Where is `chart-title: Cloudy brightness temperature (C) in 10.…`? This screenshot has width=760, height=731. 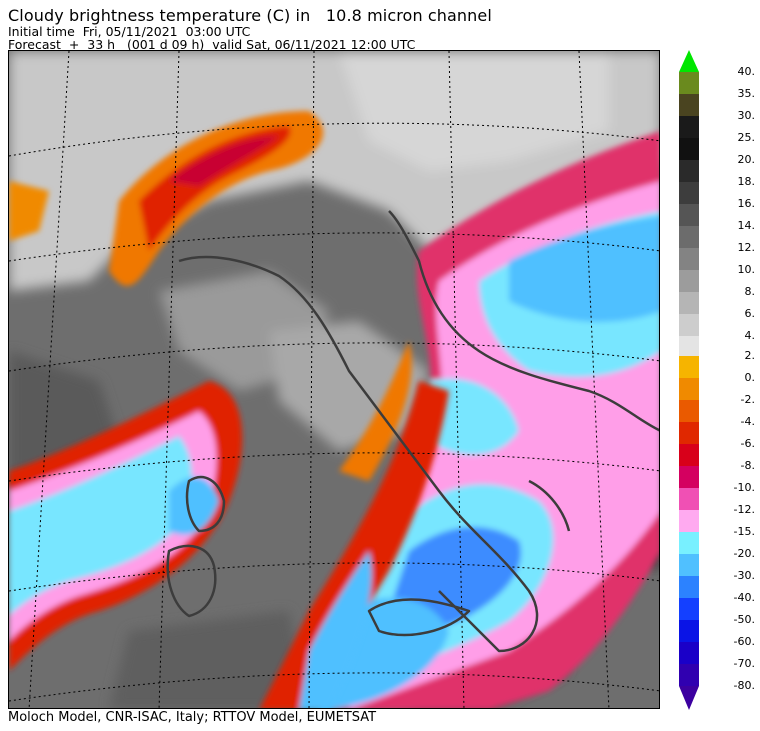
chart-title: Cloudy brightness temperature (C) in 10.… is located at coordinates (250, 15).